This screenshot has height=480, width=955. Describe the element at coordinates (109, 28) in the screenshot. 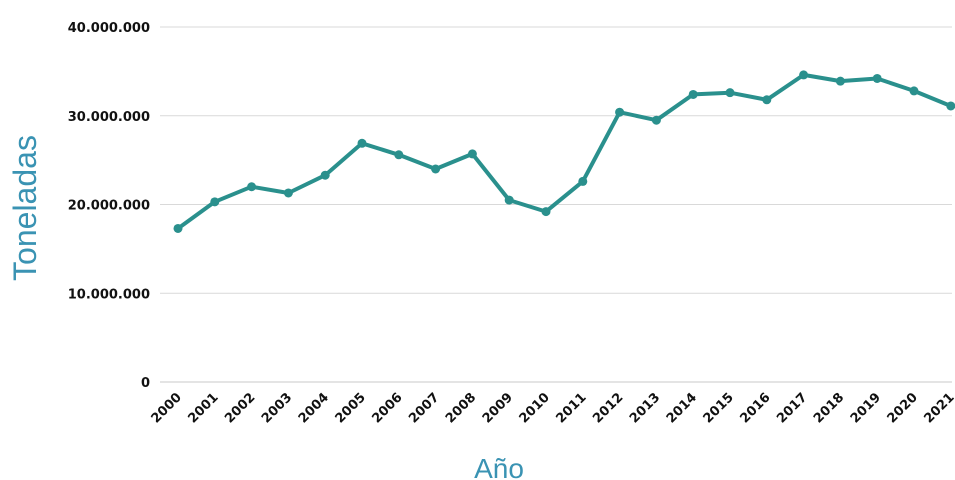

I see `y-tick-label: 40.000.000` at that location.